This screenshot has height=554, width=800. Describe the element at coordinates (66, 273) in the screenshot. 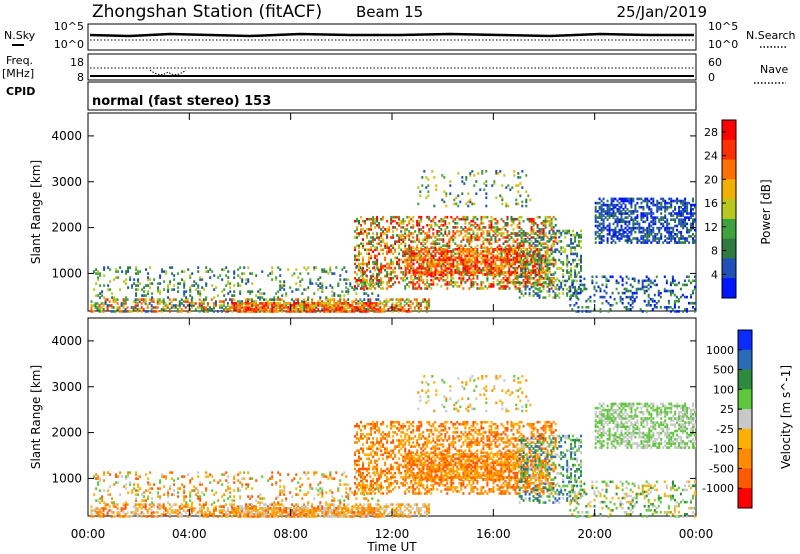

I see `y-tick-label: 1000` at that location.